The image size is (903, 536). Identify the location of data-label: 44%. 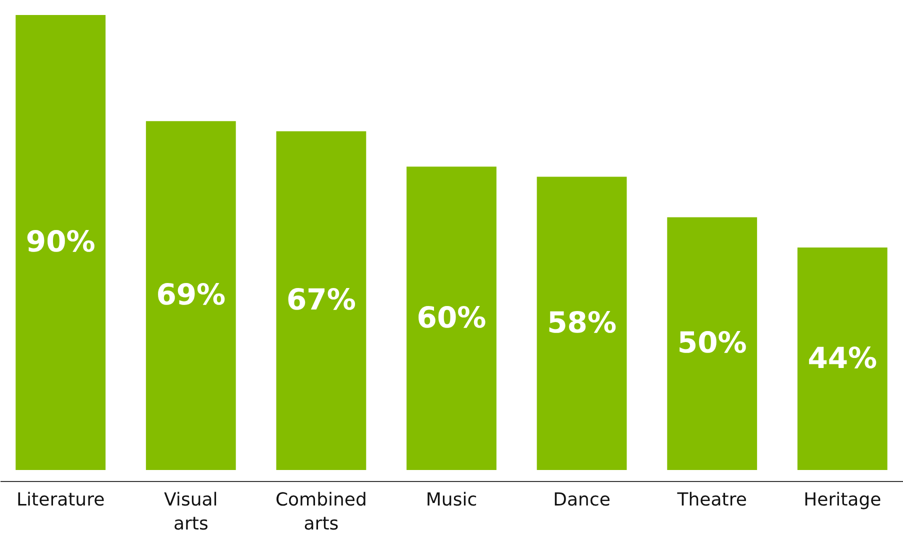
(843, 357).